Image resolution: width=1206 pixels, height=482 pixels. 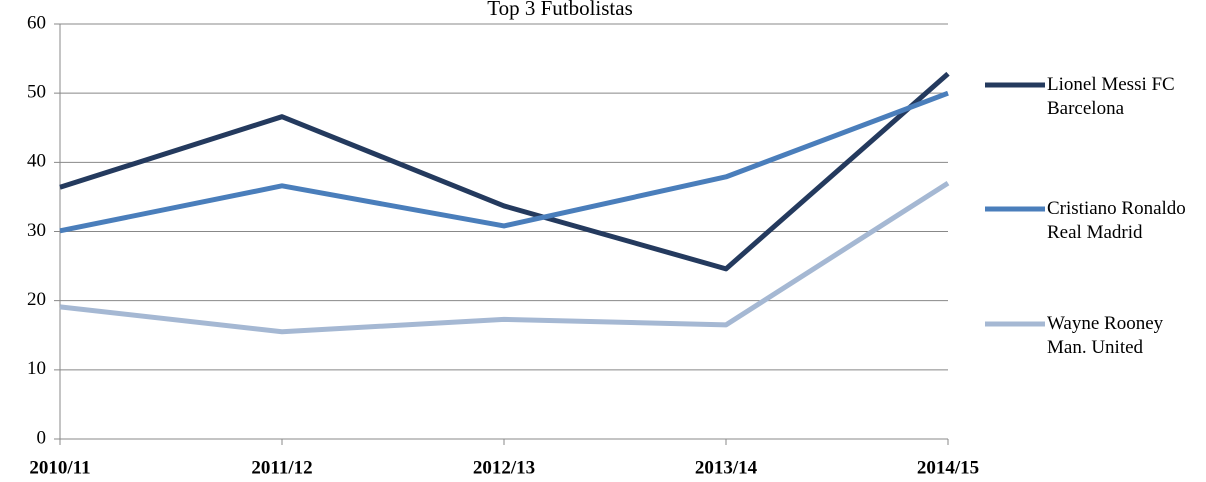 What do you see at coordinates (281, 467) in the screenshot?
I see `x-tick-label: 2011/12` at bounding box center [281, 467].